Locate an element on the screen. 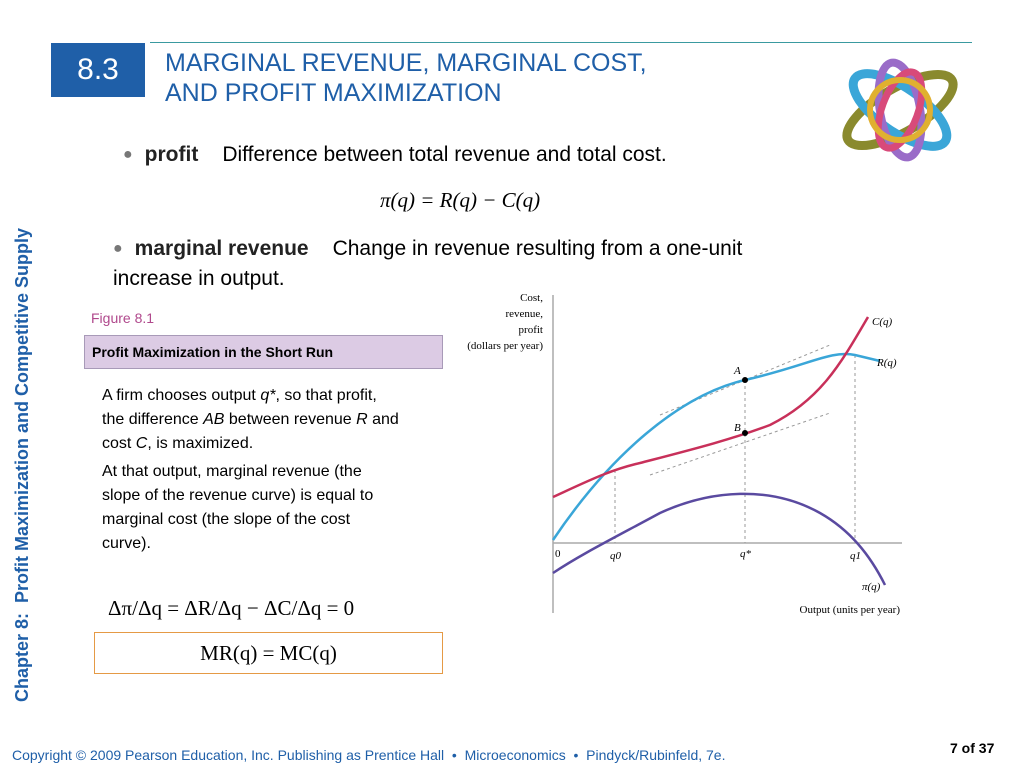 This screenshot has height=775, width=1024. top-rule is located at coordinates (561, 42).